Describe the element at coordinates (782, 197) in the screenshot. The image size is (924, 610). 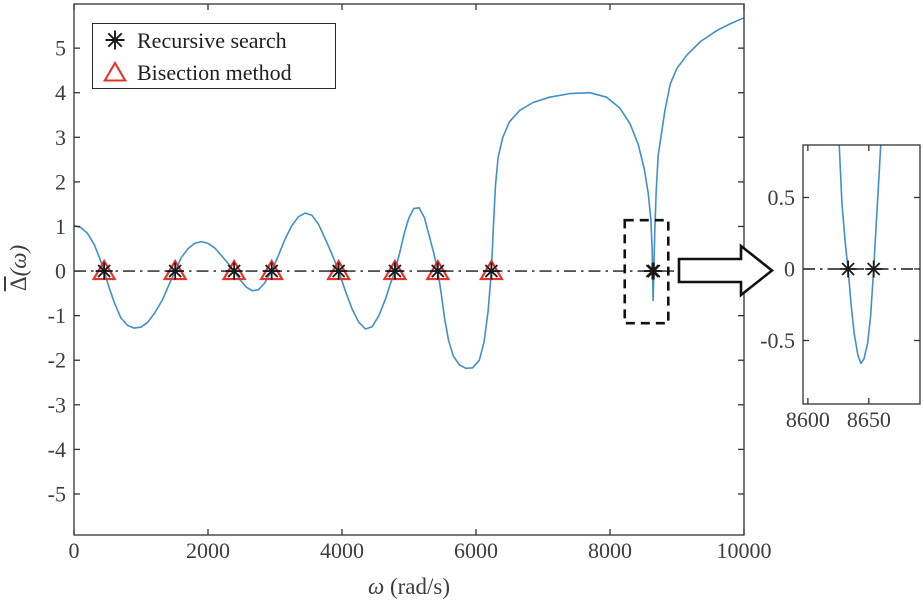
I see `inset-y-tick-label: 0.5` at that location.